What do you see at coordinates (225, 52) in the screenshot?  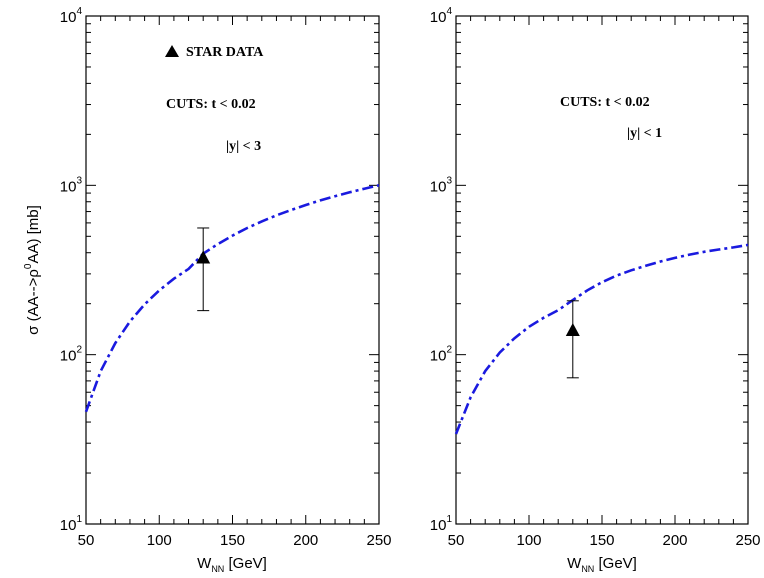 I see `legend-label: STAR DATA` at bounding box center [225, 52].